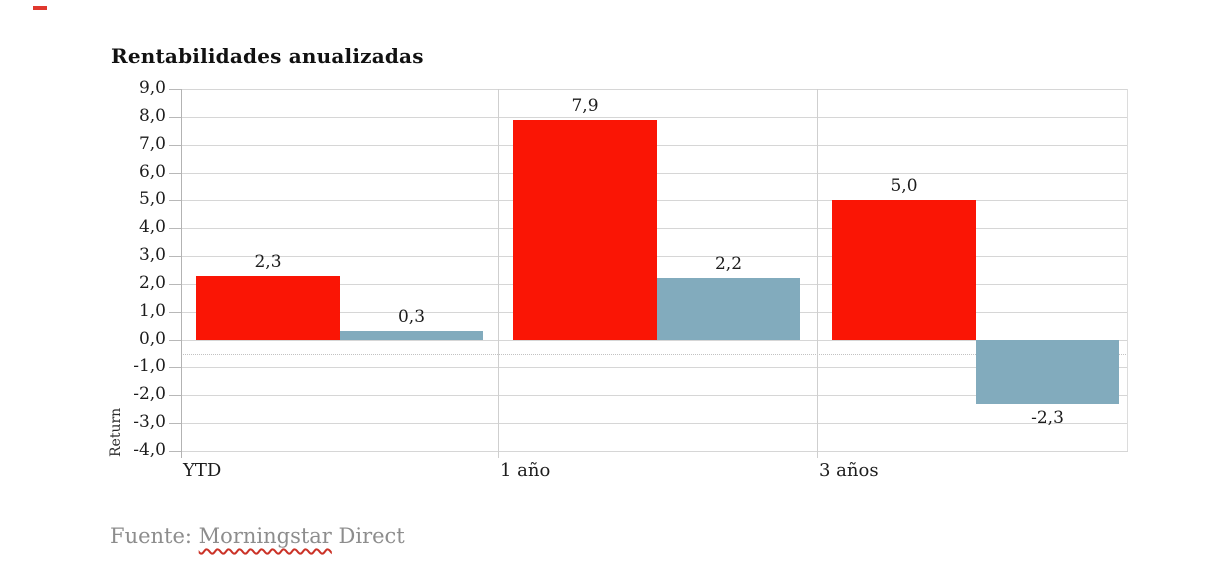 Image resolution: width=1226 pixels, height=562 pixels. Describe the element at coordinates (152, 88) in the screenshot. I see `y-tick-label: 9,0` at that location.